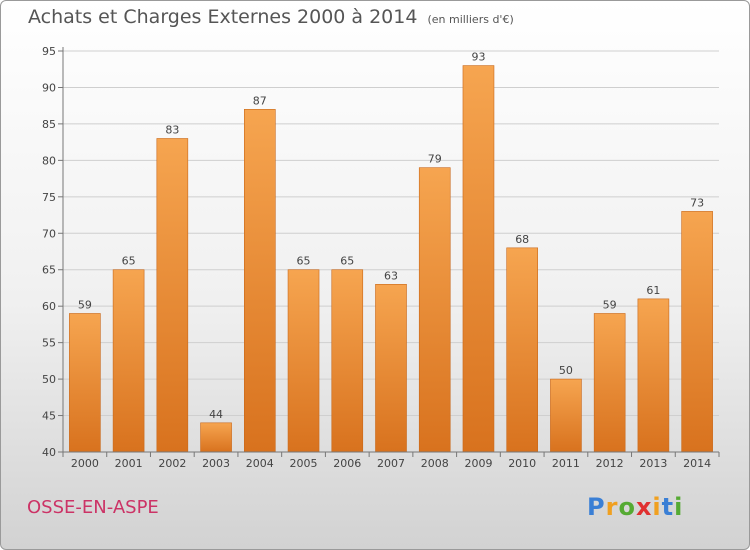  I want to click on x-tick-label: 2013, so click(653, 463).